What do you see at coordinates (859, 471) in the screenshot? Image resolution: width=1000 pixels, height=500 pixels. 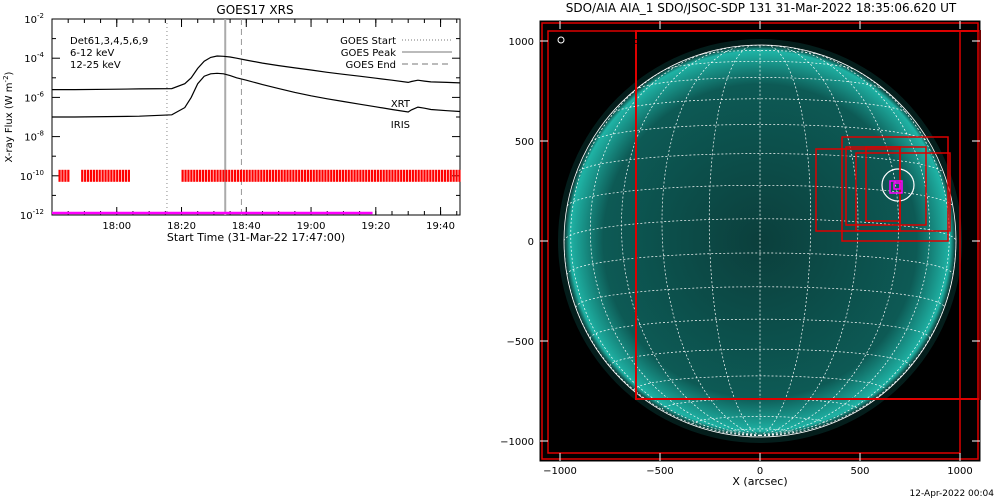 I see `aia-x-tick-label: 500` at bounding box center [859, 471].